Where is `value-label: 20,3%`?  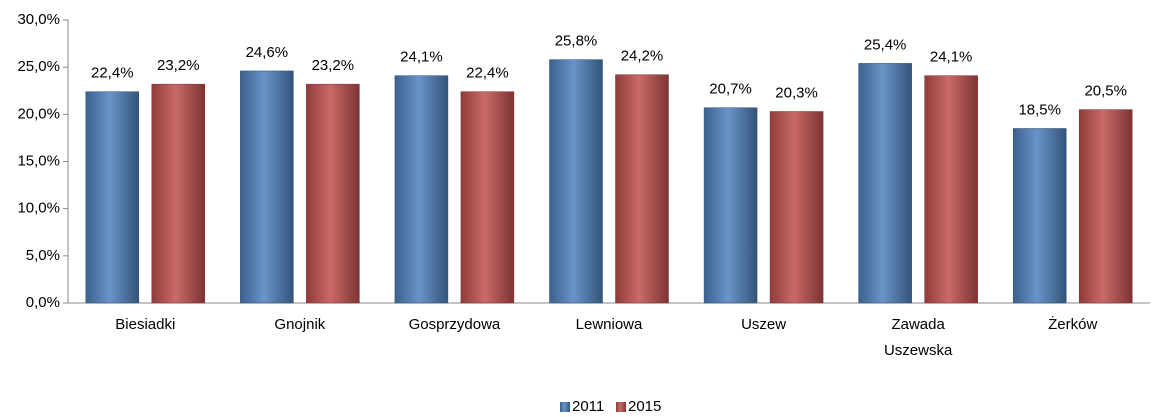
value-label: 20,3% is located at coordinates (796, 92).